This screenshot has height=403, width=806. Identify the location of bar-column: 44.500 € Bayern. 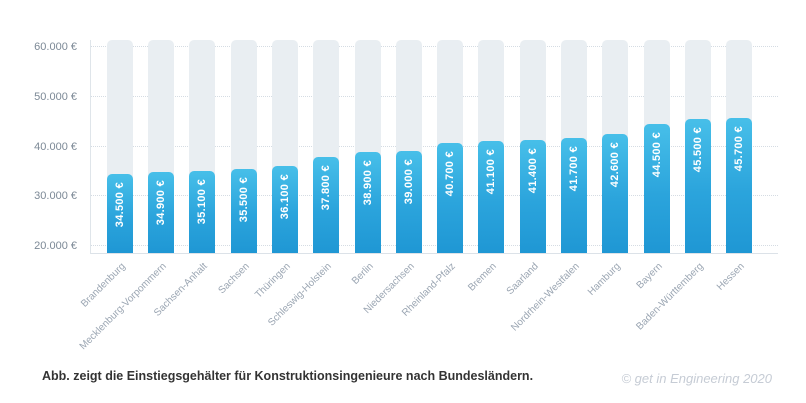
(655, 165).